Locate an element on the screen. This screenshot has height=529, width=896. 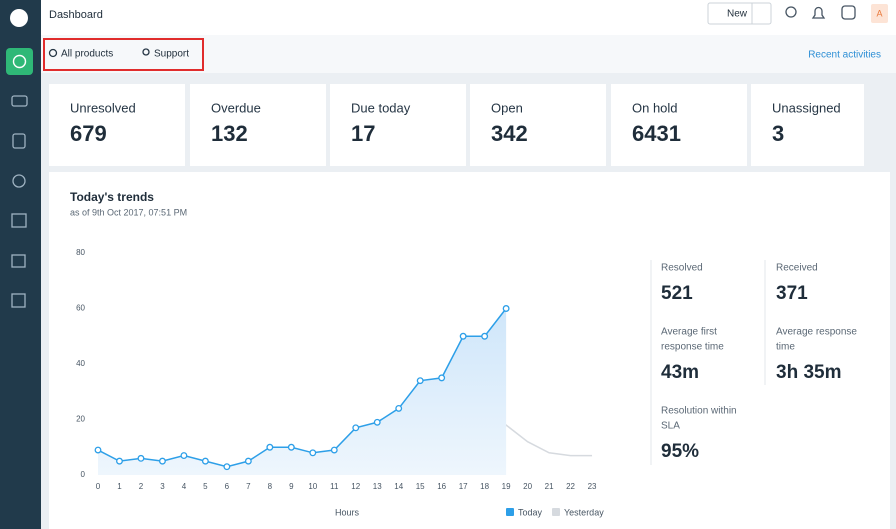
x-tick-label: 11 is located at coordinates (334, 486).